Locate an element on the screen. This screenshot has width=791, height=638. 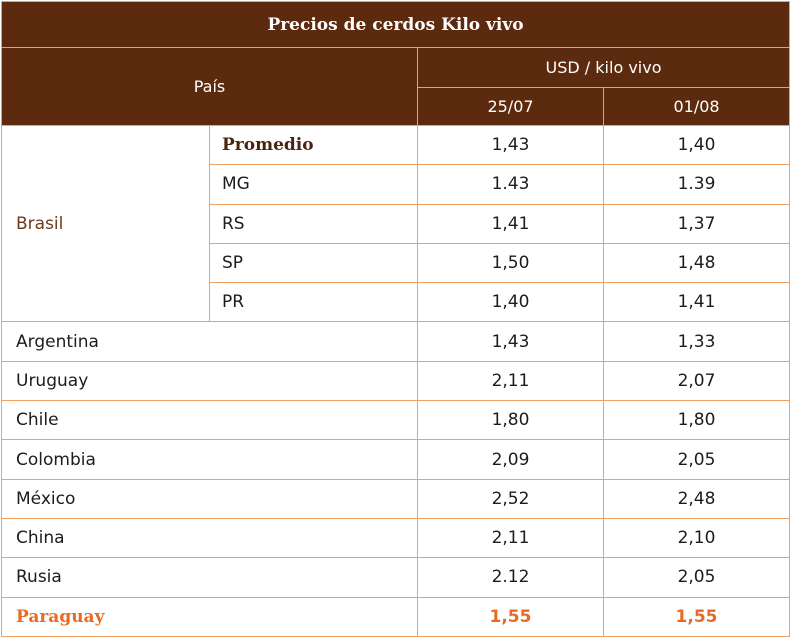
price-cell: 2,07 is located at coordinates (696, 381).